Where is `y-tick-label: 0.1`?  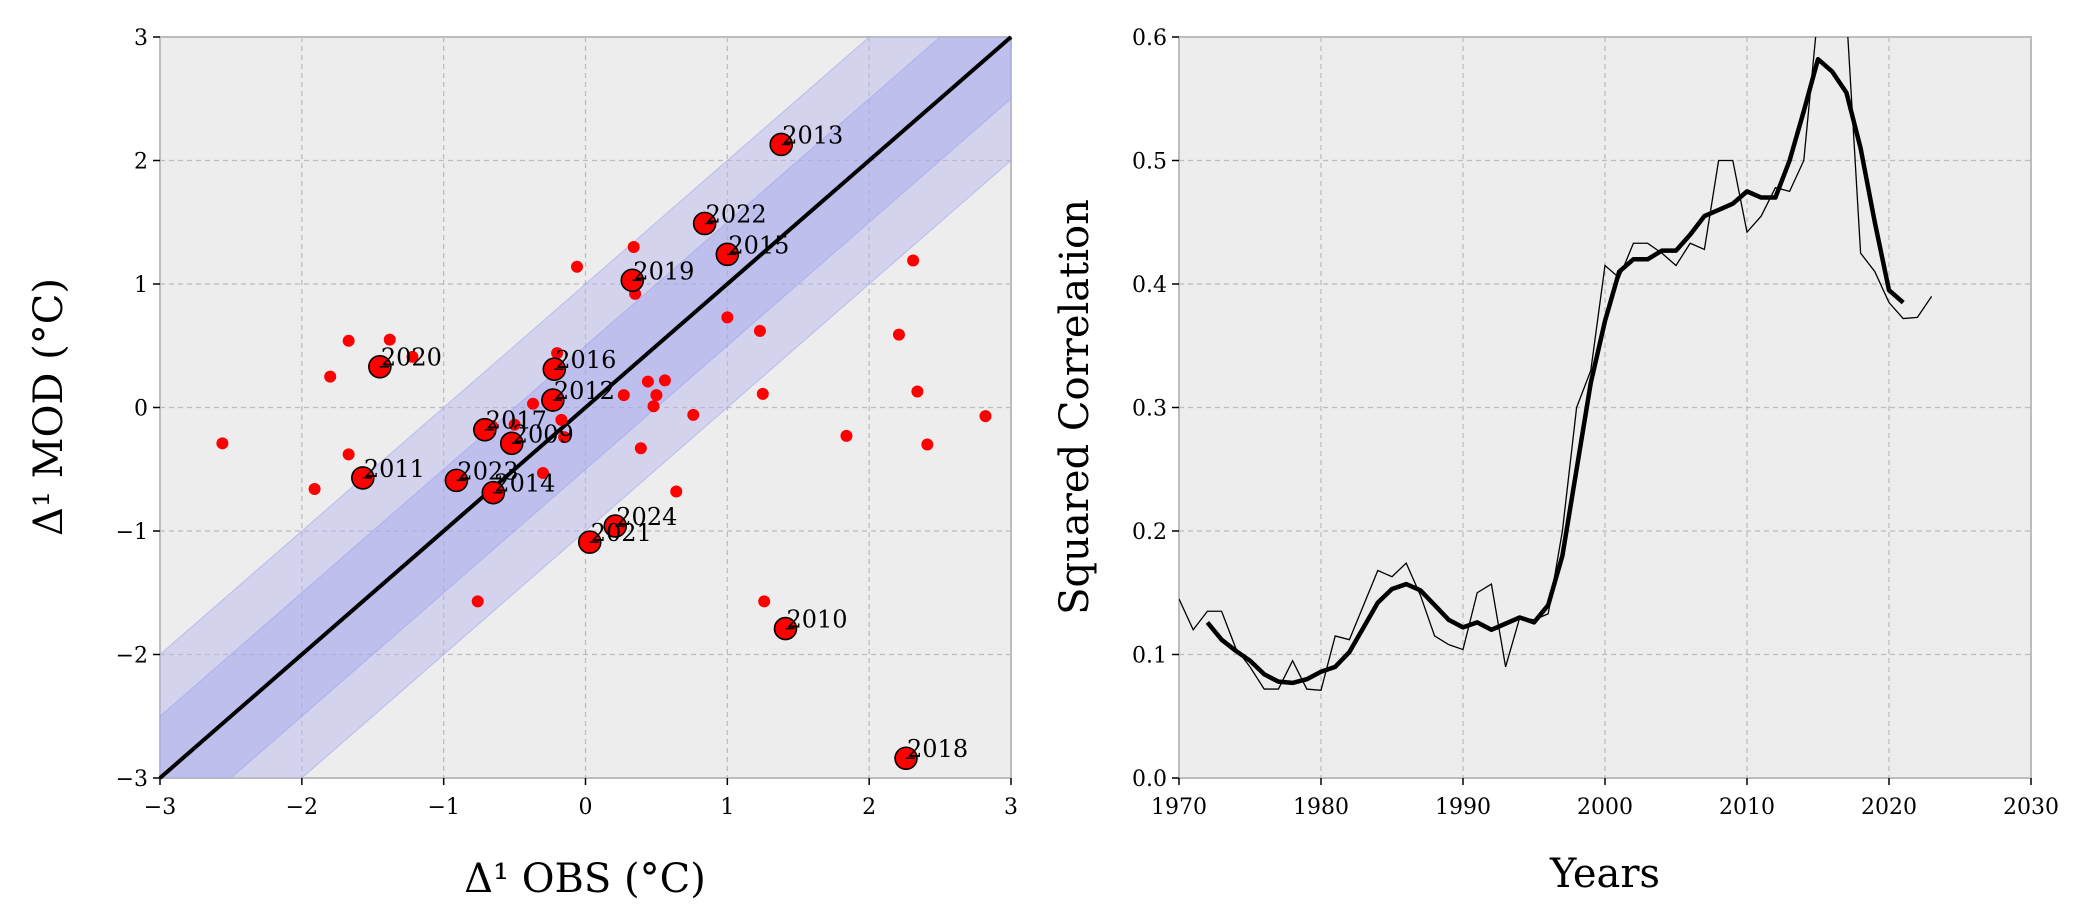 y-tick-label: 0.1 is located at coordinates (1149, 656).